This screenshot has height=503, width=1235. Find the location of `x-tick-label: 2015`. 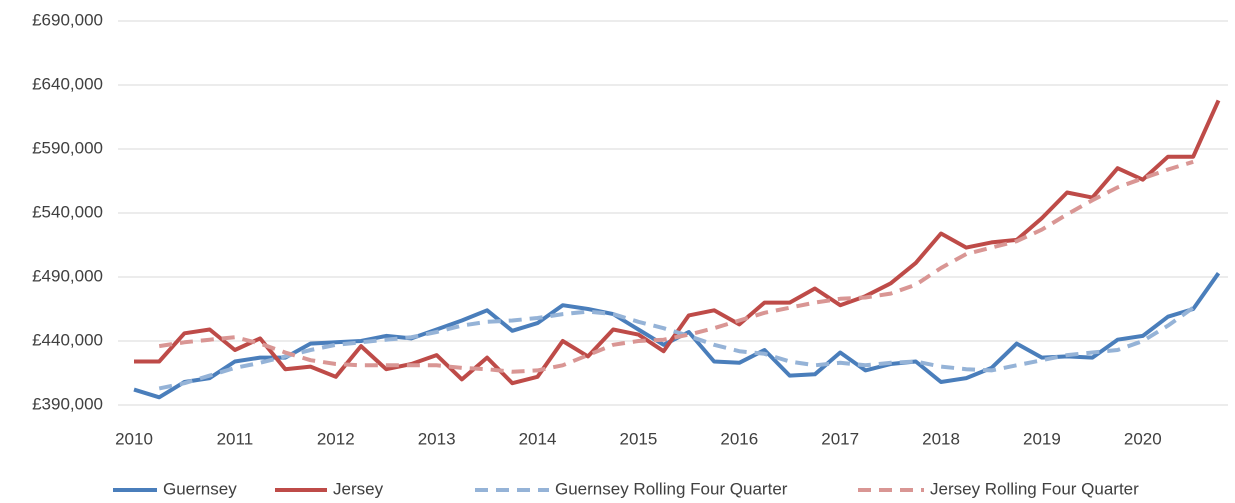

x-tick-label: 2015 is located at coordinates (638, 438).